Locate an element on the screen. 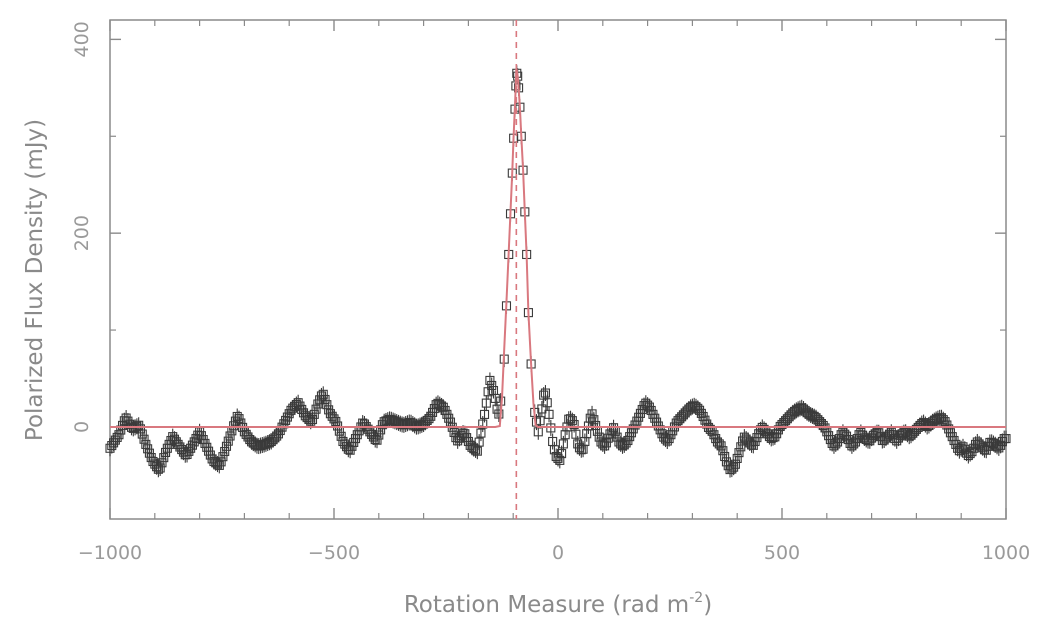 This screenshot has width=1043, height=635. x-tick-labels: −1000 −500 0 500 1000 is located at coordinates (554, 553).